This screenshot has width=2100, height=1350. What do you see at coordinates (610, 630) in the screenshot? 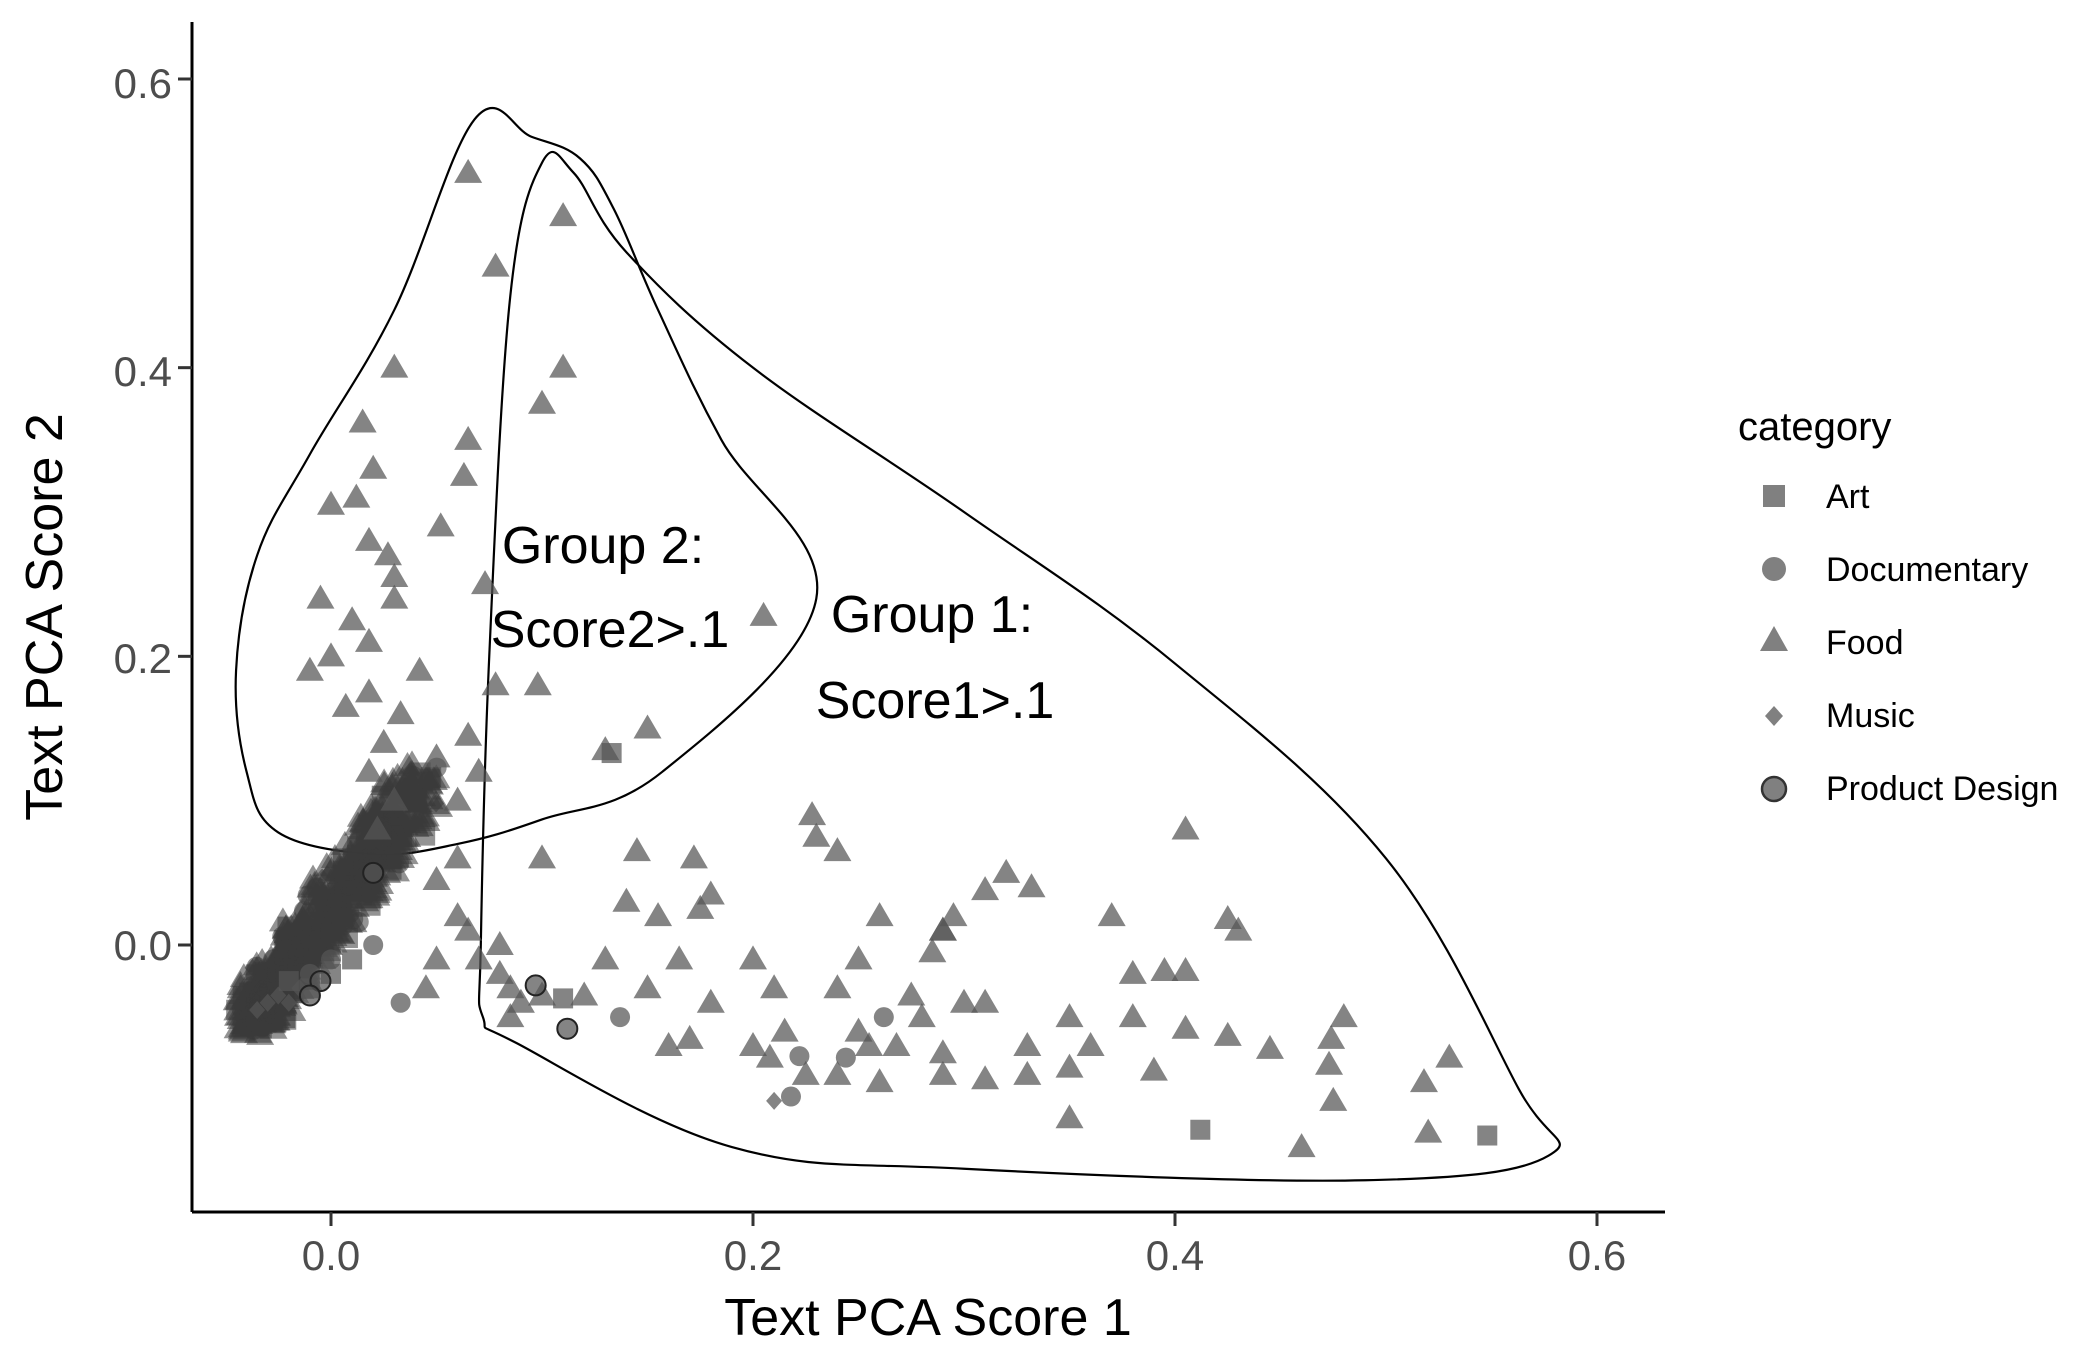
I see `annotation-group2-rule: Score2>.1` at bounding box center [610, 630].